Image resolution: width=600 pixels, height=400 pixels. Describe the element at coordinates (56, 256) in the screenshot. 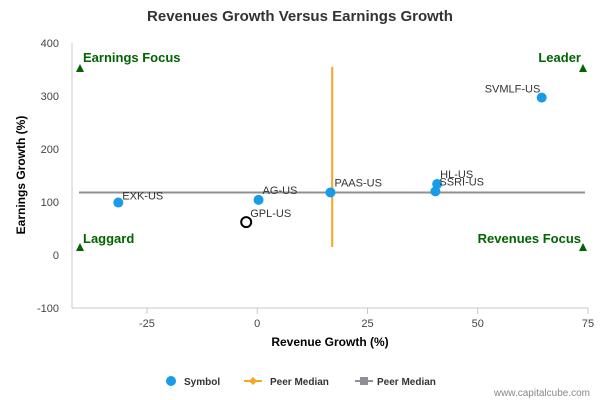

I see `y-tick-label: 0` at that location.